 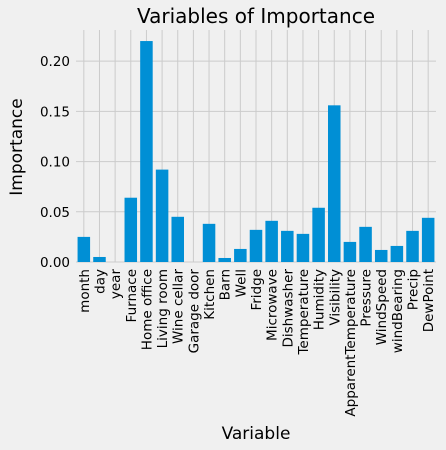 I want to click on bar-fridge, so click(x=256, y=245).